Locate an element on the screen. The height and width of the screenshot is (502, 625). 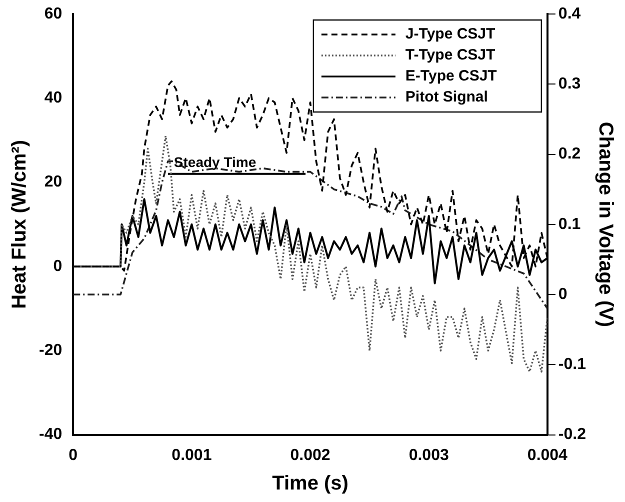
y2-tick-label: 0 is located at coordinates (563, 294).